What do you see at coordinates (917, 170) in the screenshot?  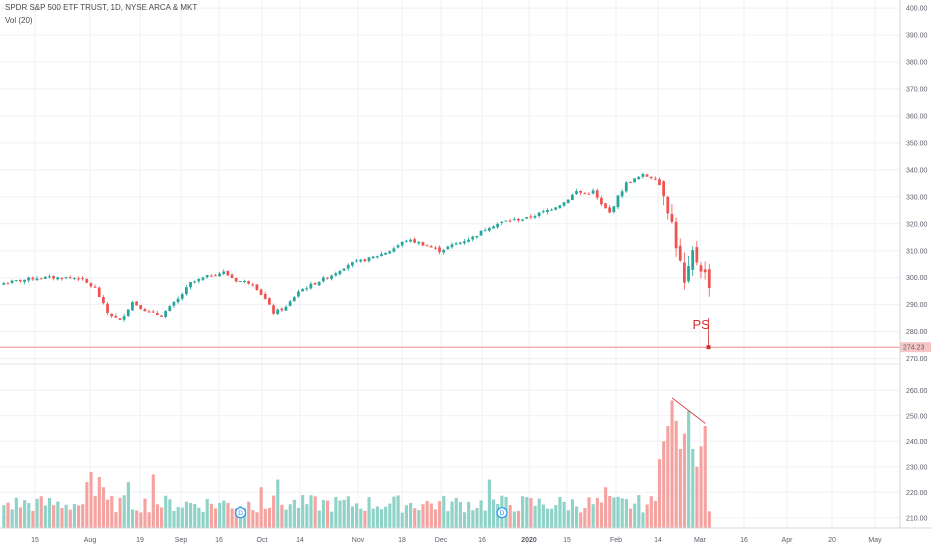 I see `price-tick-label: 340.00` at bounding box center [917, 170].